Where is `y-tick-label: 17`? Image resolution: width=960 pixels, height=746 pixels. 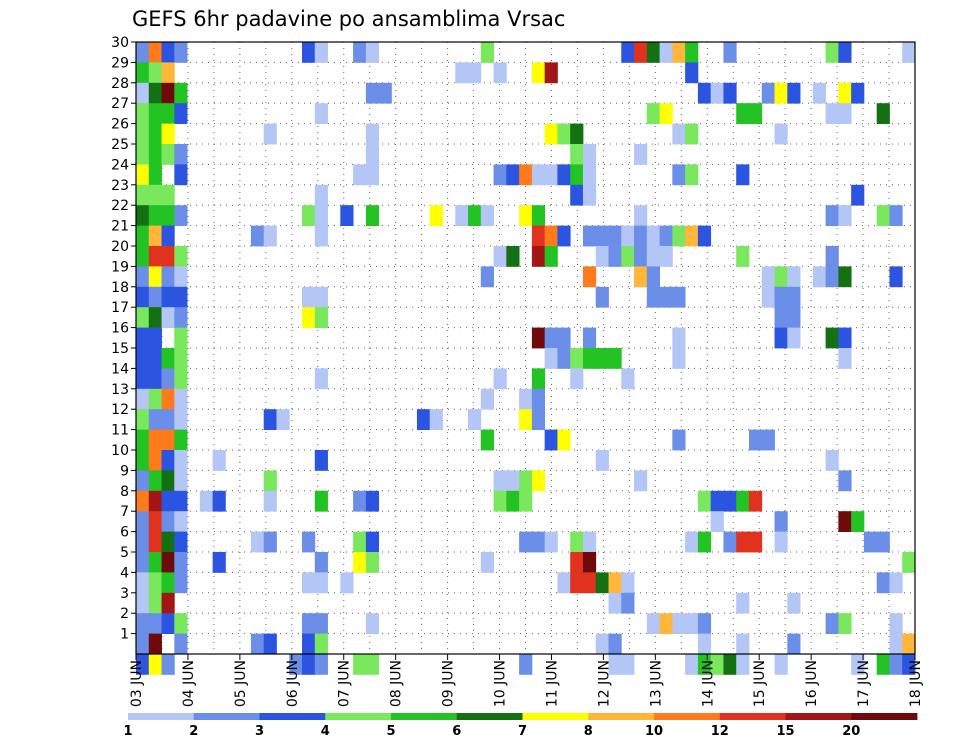 y-tick-label: 17 is located at coordinates (120, 308).